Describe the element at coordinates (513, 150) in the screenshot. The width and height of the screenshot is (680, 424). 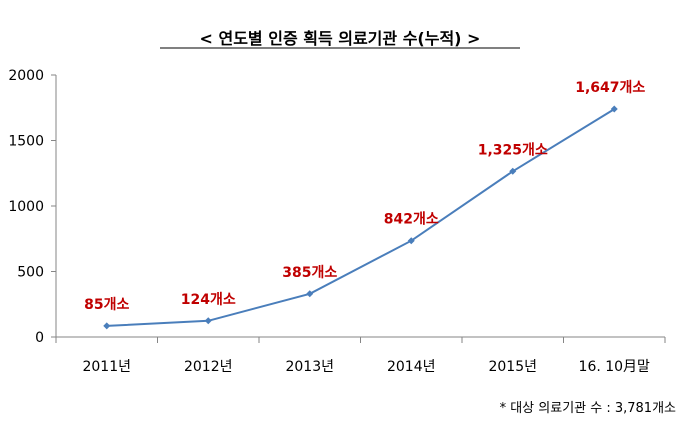
I see `data-label: 1,325개소` at that location.